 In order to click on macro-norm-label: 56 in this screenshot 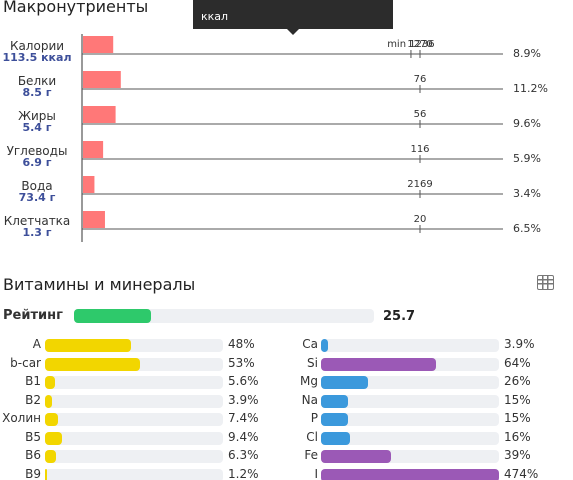, I will do `click(420, 114)`.